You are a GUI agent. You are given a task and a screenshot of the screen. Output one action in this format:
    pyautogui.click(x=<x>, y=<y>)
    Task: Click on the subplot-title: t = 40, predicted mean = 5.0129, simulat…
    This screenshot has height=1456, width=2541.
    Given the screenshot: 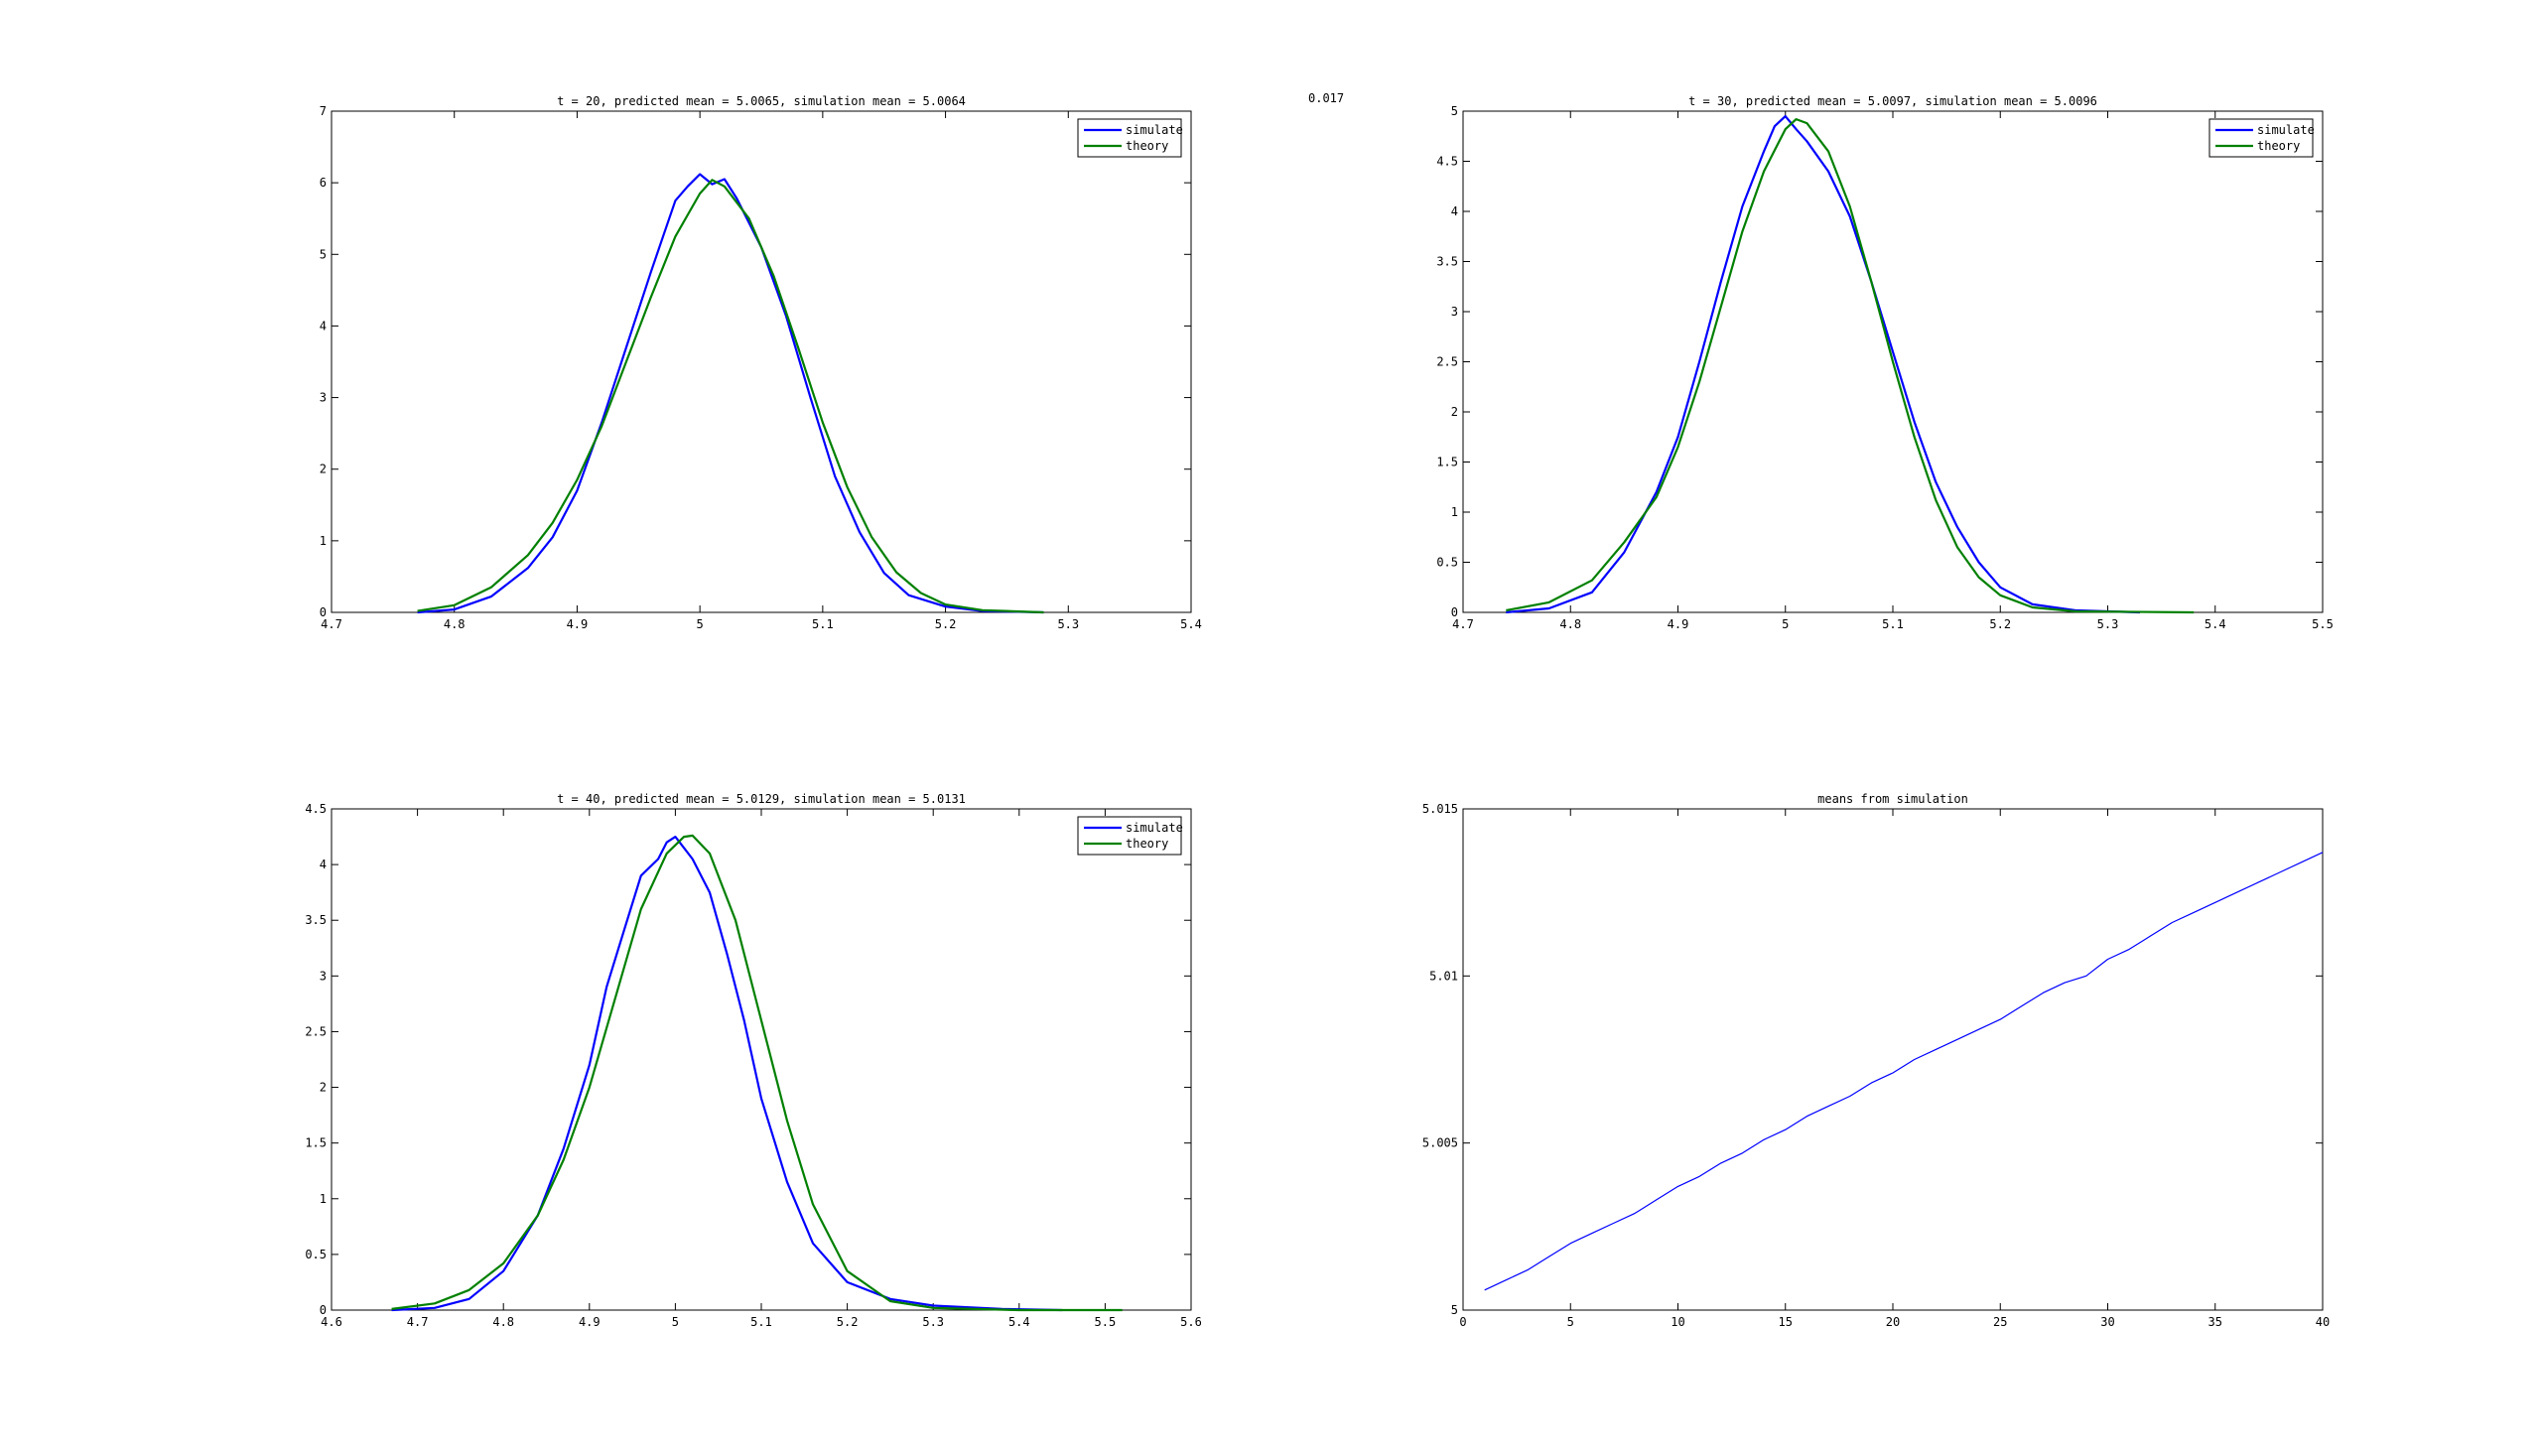 What is the action you would take?
    pyautogui.click(x=762, y=799)
    